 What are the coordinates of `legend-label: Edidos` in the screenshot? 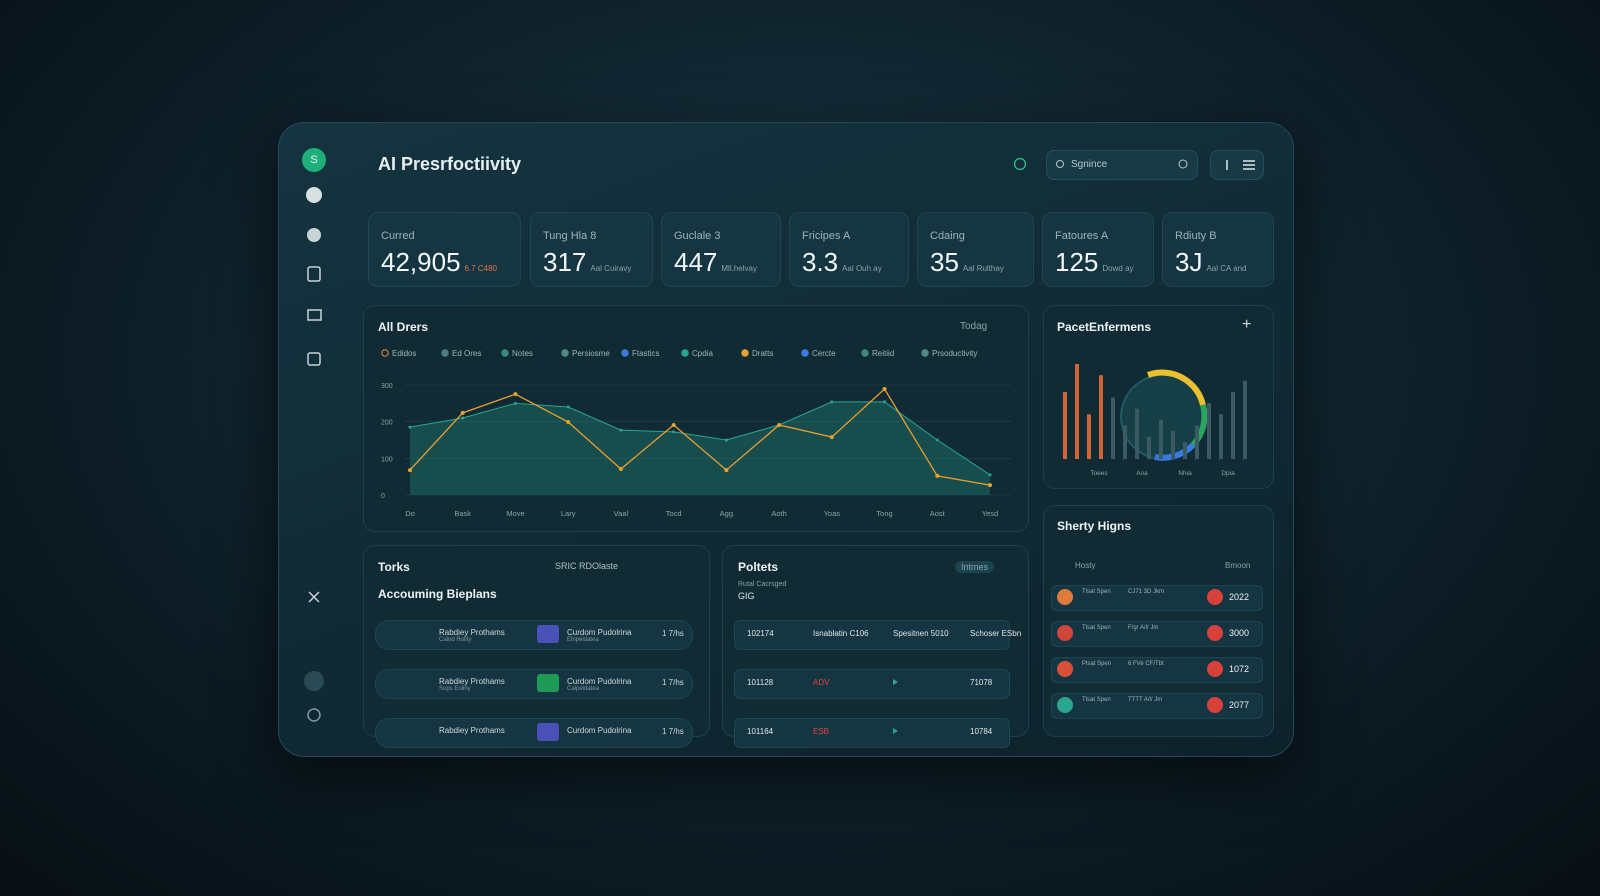 It's located at (404, 353).